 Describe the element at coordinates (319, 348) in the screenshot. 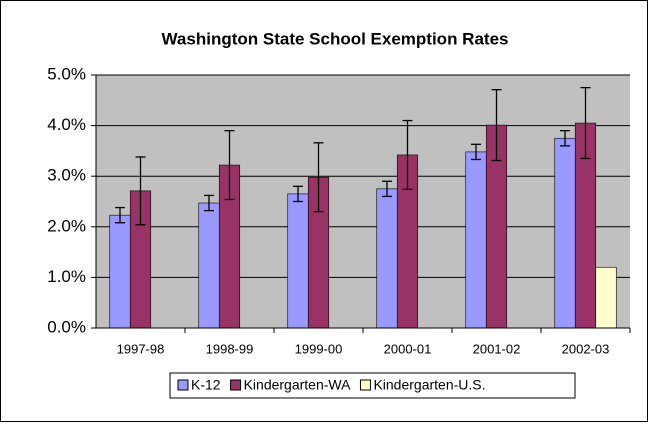

I see `x-tick-label: 1999-00` at that location.